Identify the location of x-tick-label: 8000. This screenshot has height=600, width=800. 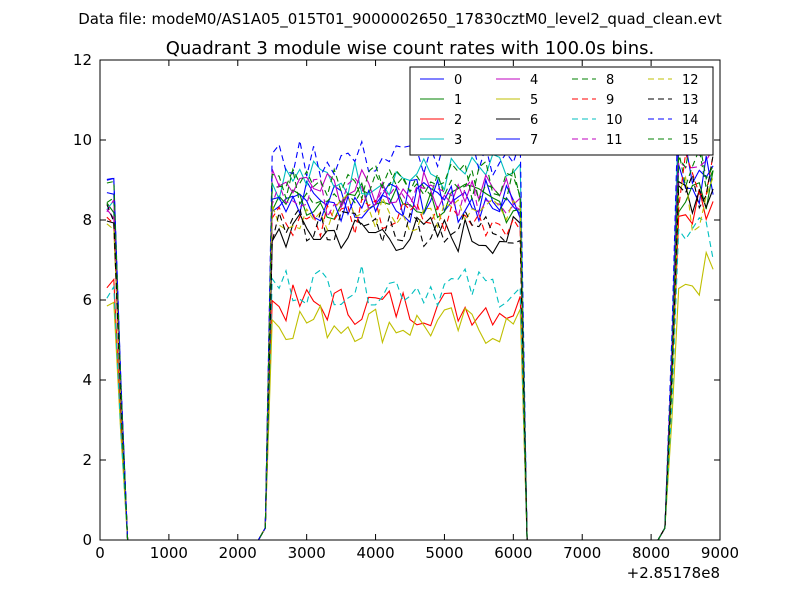
(651, 553).